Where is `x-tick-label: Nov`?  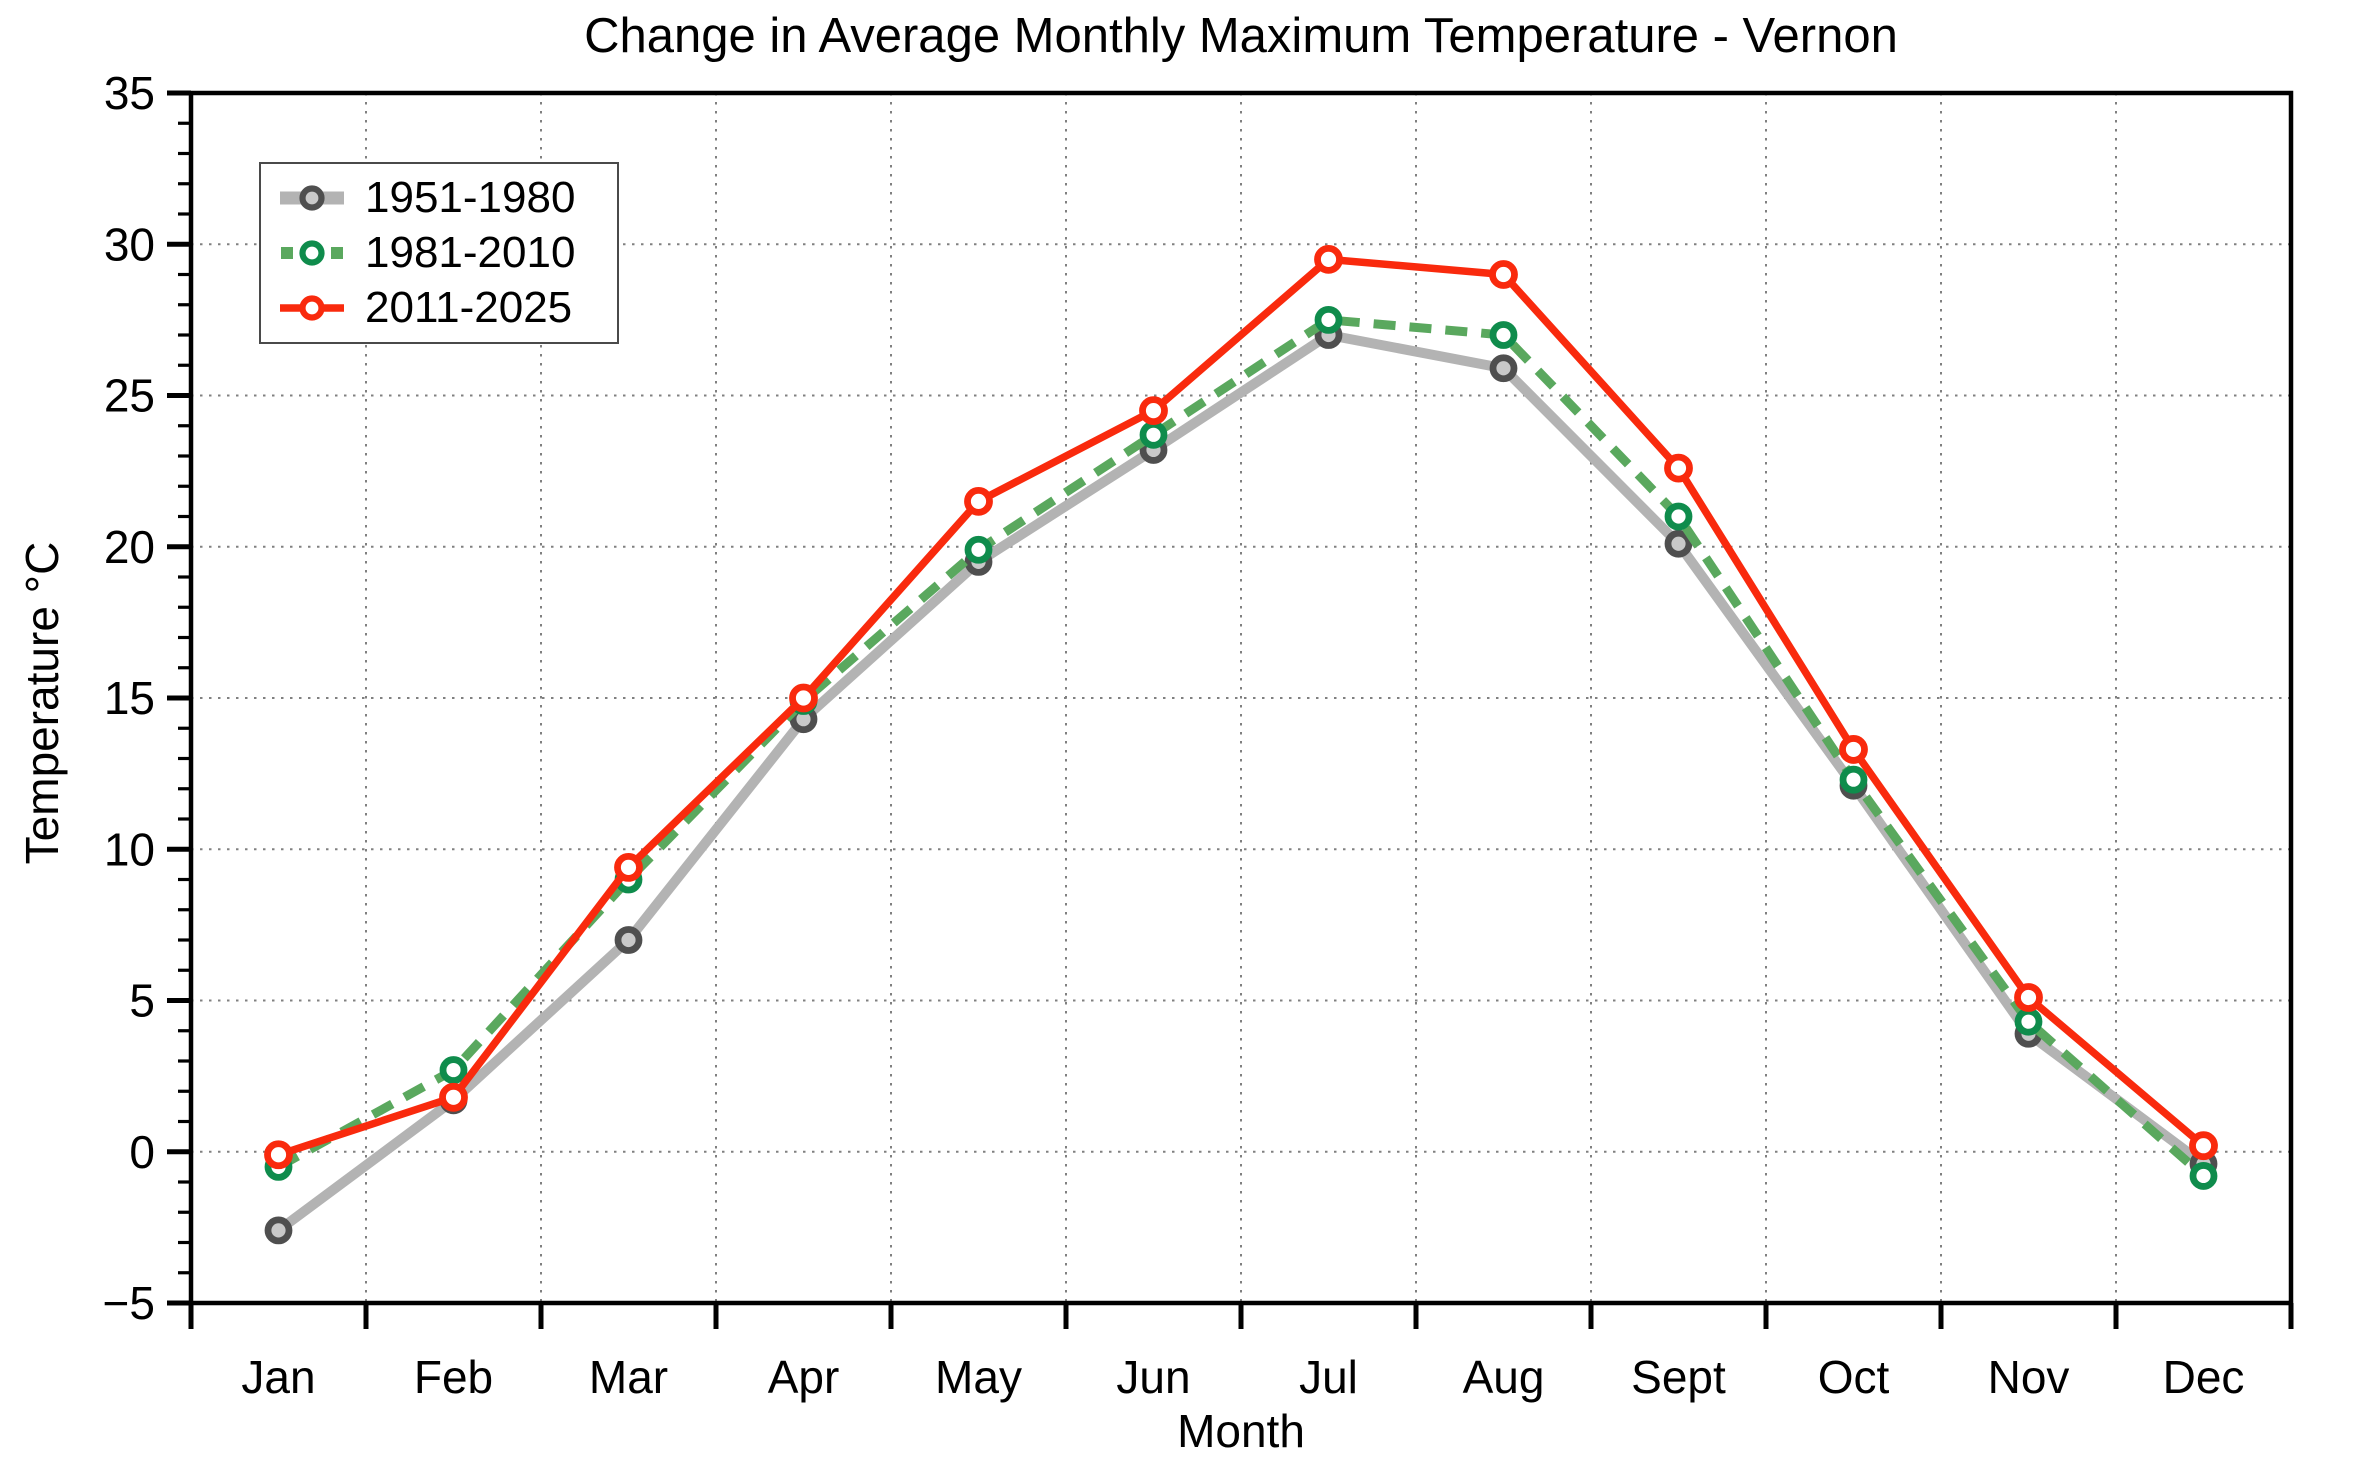
x-tick-label: Nov is located at coordinates (2029, 1377).